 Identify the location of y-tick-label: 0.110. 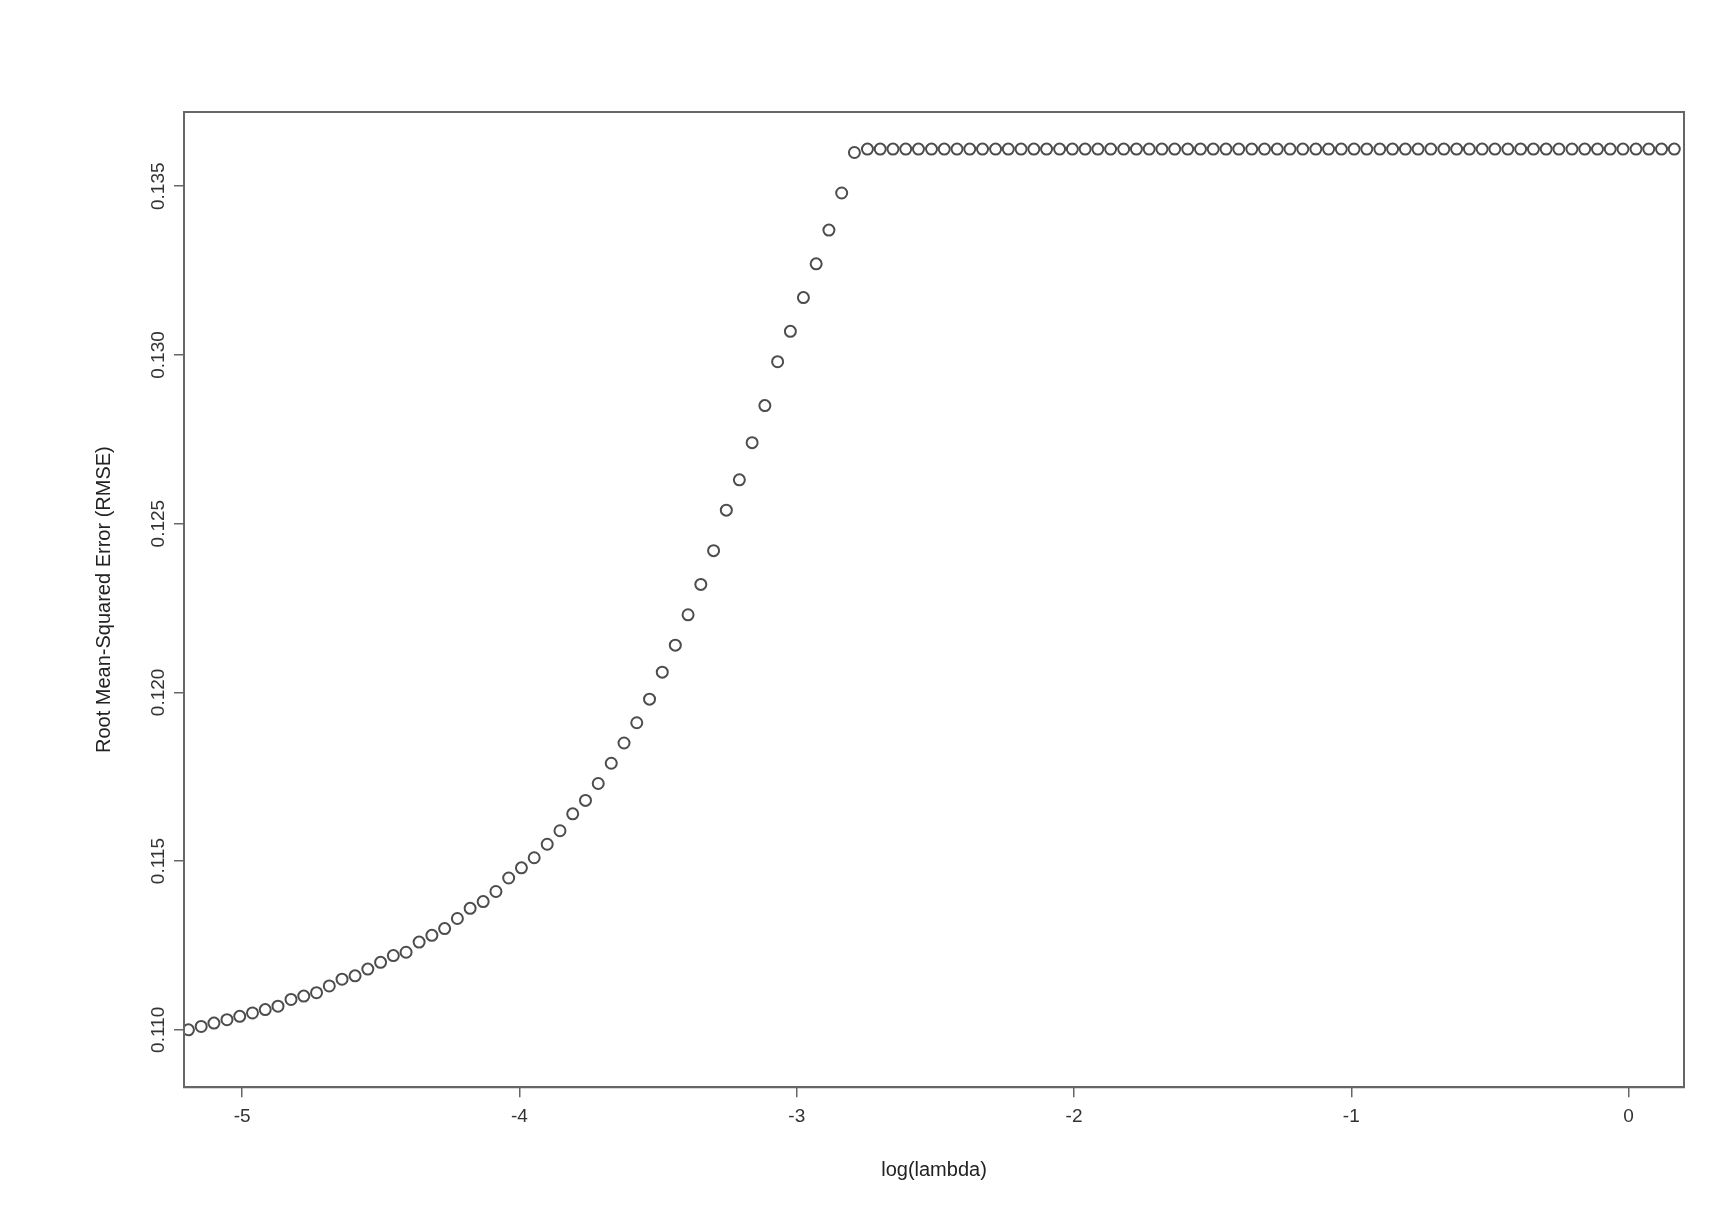
(157, 1029).